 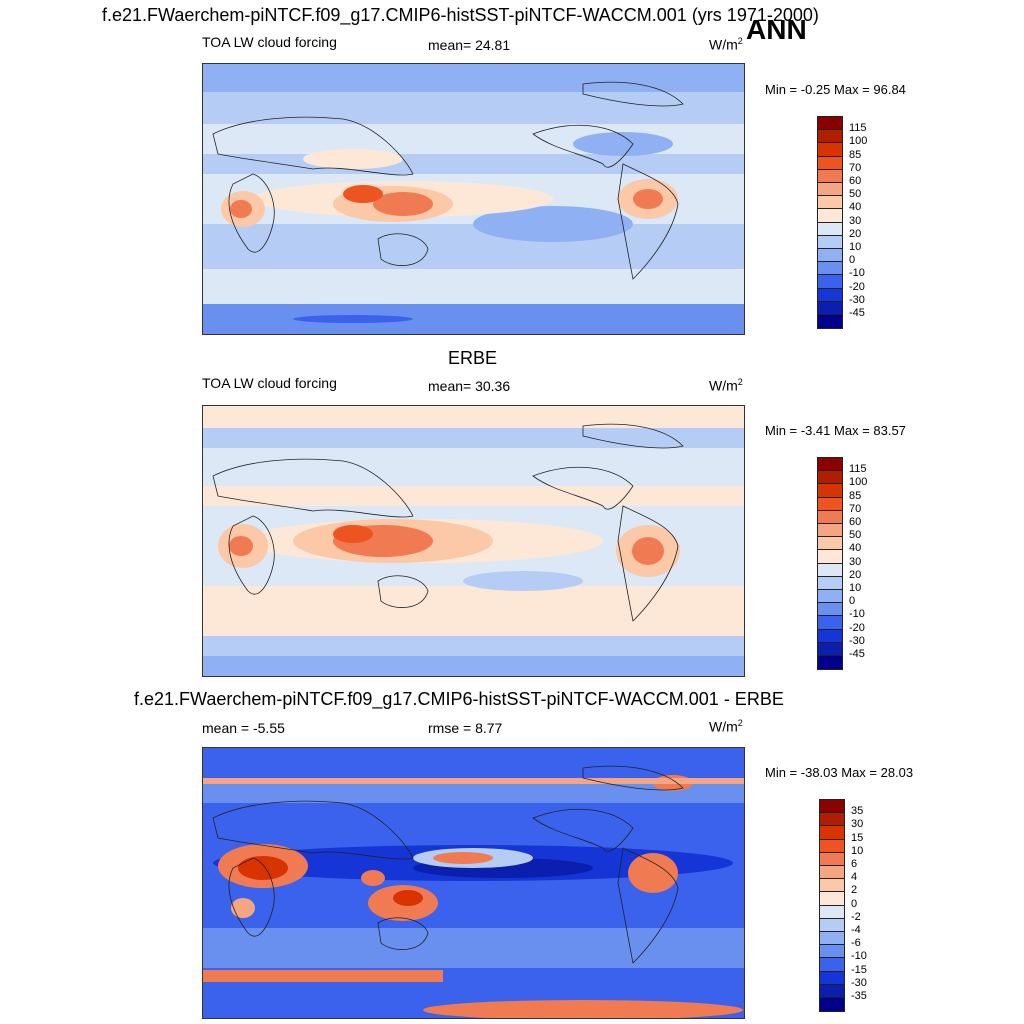 I want to click on panel2-map, so click(x=473, y=541).